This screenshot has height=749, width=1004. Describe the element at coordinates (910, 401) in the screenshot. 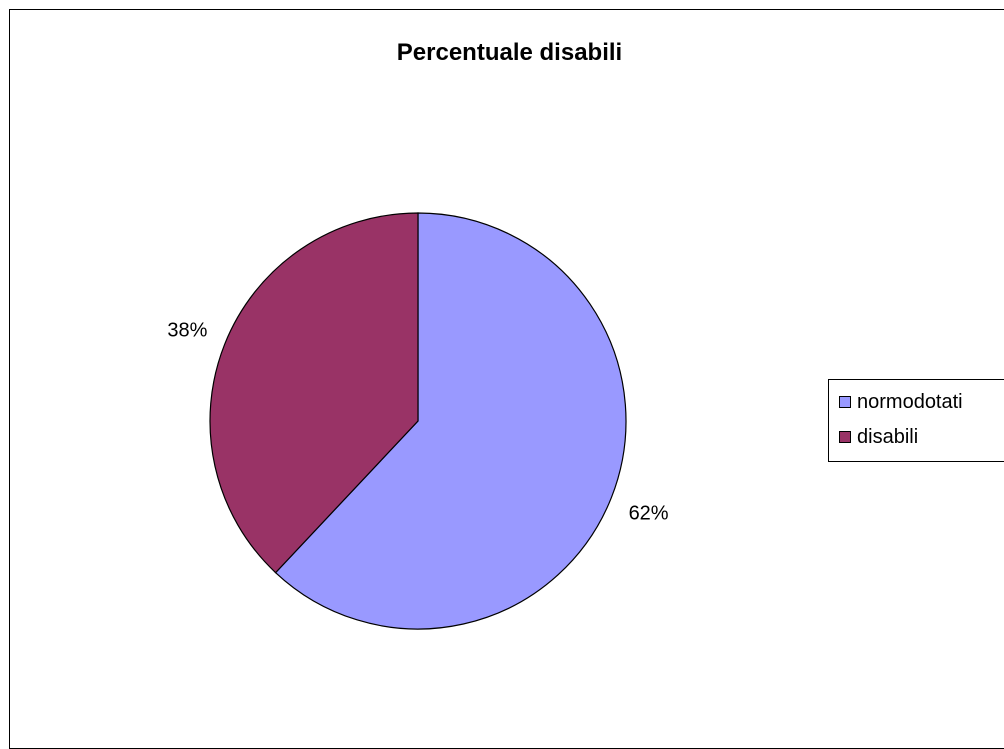

I see `legend-label-normodotati: normodotati` at that location.